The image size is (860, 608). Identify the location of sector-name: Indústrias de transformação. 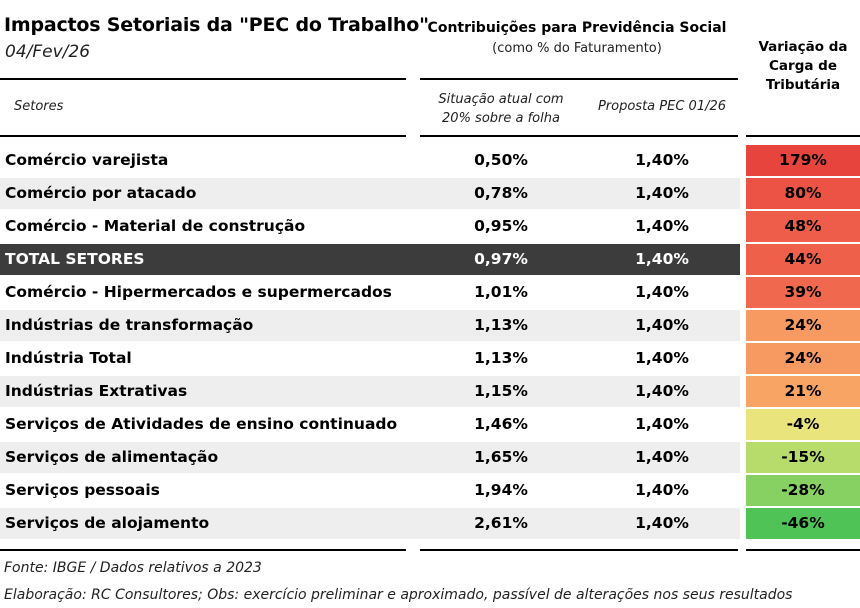
(129, 325).